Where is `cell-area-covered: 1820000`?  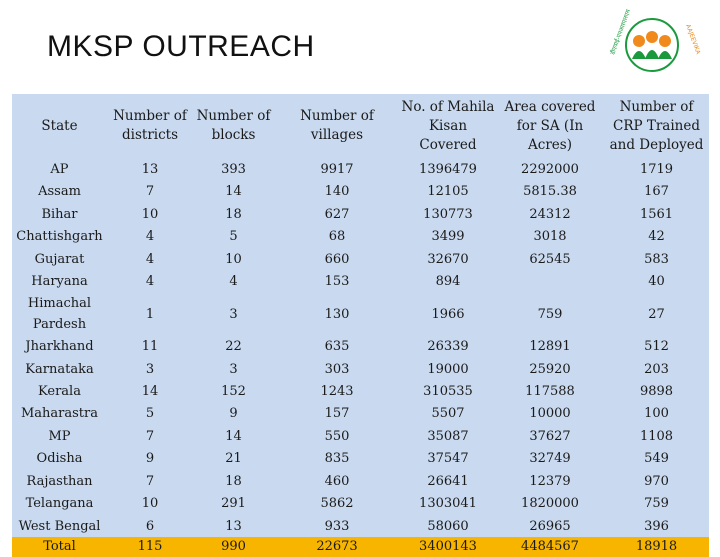 cell-area-covered: 1820000 is located at coordinates (550, 503).